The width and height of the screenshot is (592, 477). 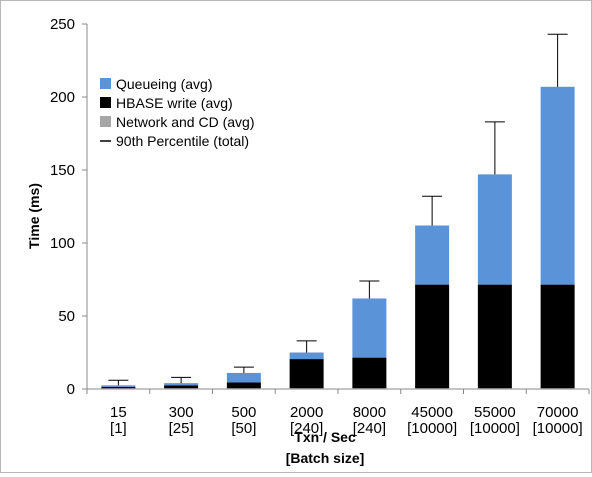 I want to click on y-tick-label: 0, so click(x=71, y=389).